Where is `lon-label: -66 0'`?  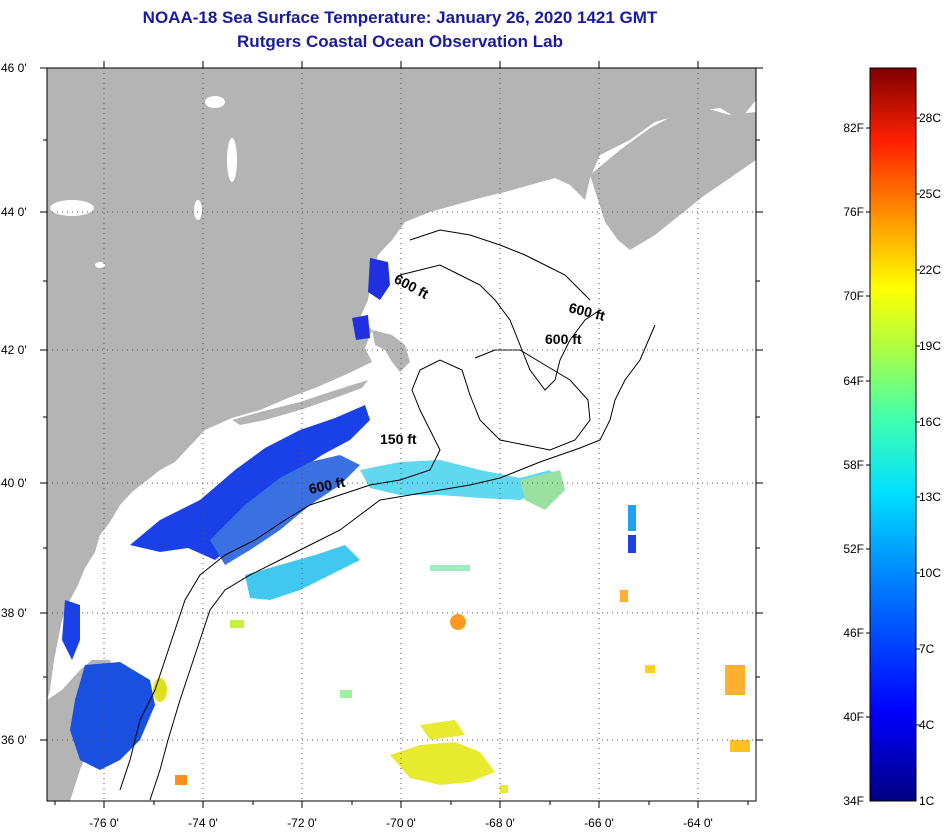
lon-label: -66 0' is located at coordinates (599, 823).